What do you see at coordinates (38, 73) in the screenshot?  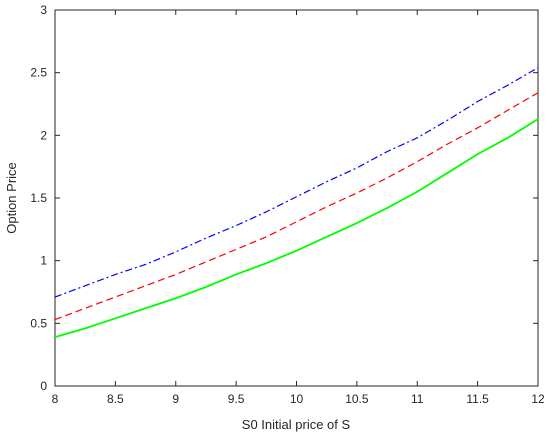 I see `y-tick-label: 2.5` at bounding box center [38, 73].